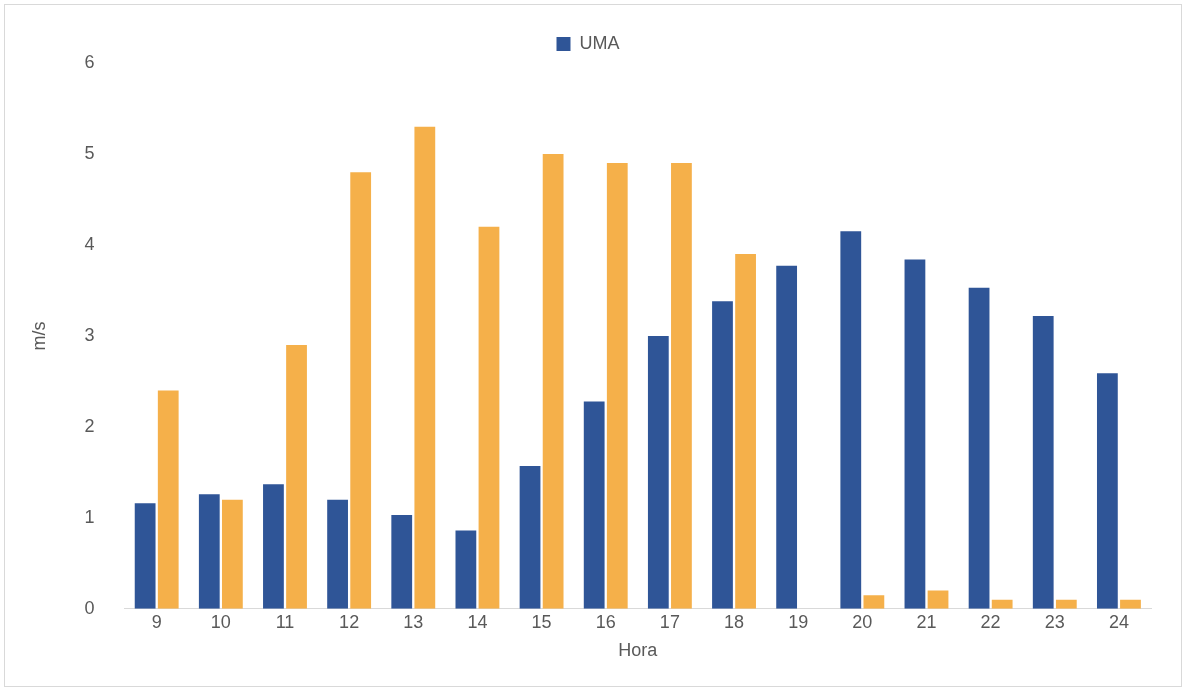  I want to click on x-tick-label: 9, so click(156, 621).